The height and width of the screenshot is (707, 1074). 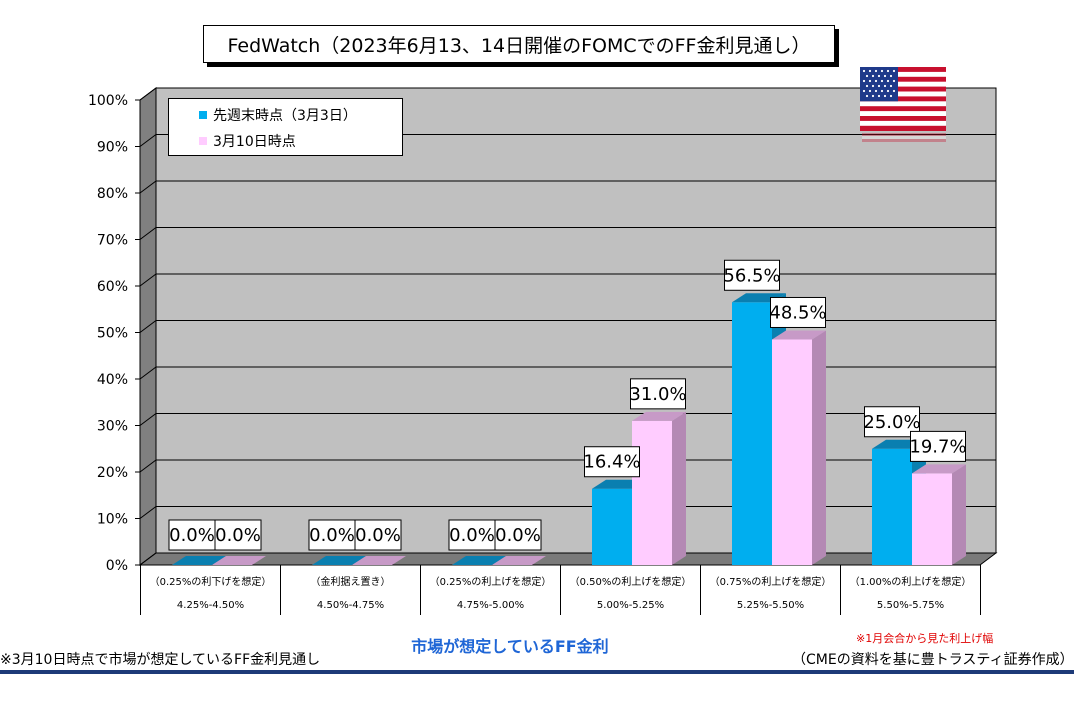 What do you see at coordinates (112, 241) in the screenshot?
I see `y-tick-label: 70%` at bounding box center [112, 241].